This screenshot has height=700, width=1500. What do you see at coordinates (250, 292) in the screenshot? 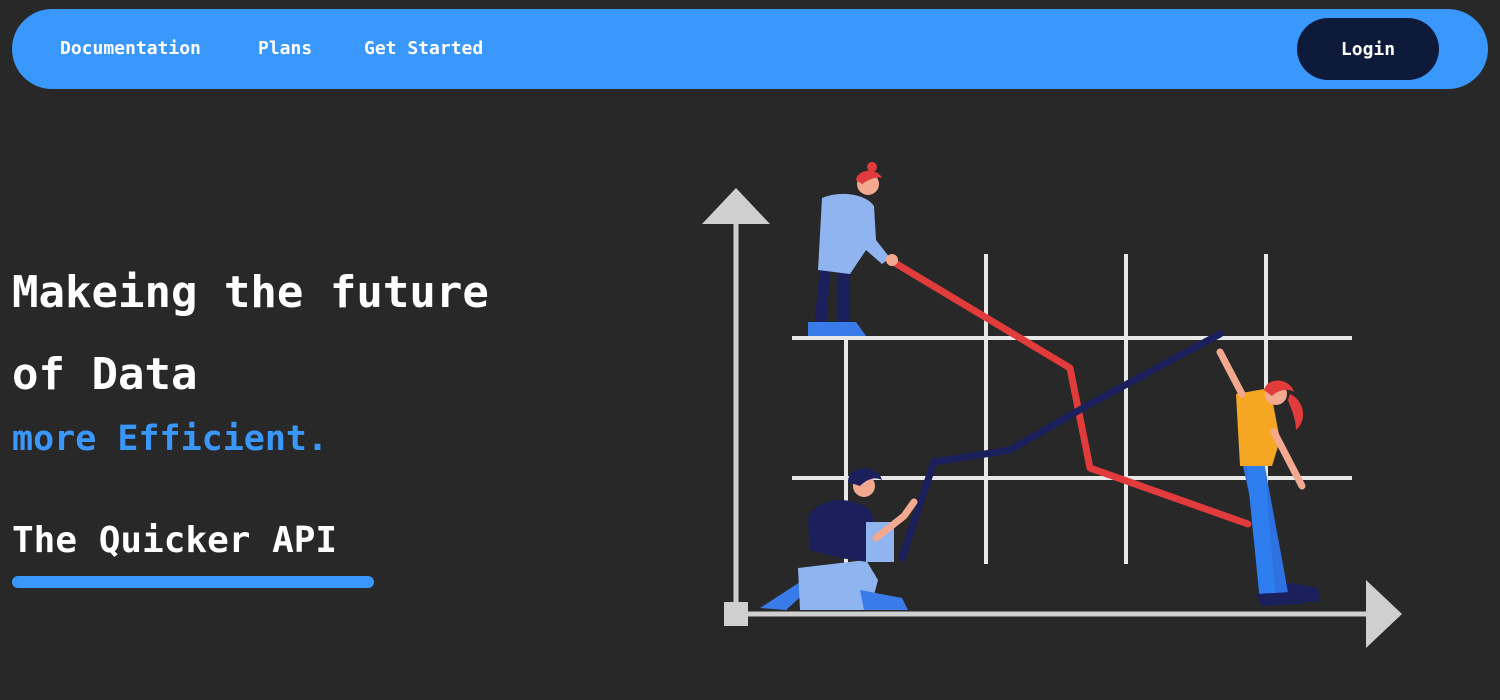
I see `hero-title-line-1: Makeing the future` at bounding box center [250, 292].